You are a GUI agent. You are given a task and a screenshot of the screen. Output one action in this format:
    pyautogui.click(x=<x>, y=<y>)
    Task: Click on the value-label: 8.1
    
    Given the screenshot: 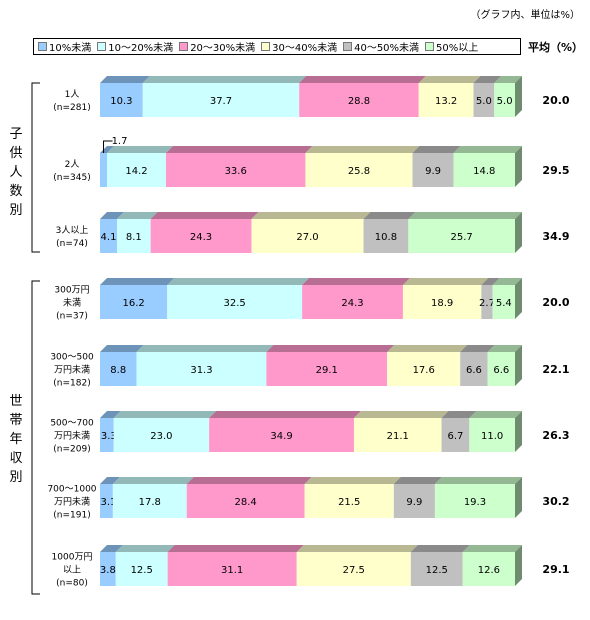 What is the action you would take?
    pyautogui.click(x=134, y=237)
    